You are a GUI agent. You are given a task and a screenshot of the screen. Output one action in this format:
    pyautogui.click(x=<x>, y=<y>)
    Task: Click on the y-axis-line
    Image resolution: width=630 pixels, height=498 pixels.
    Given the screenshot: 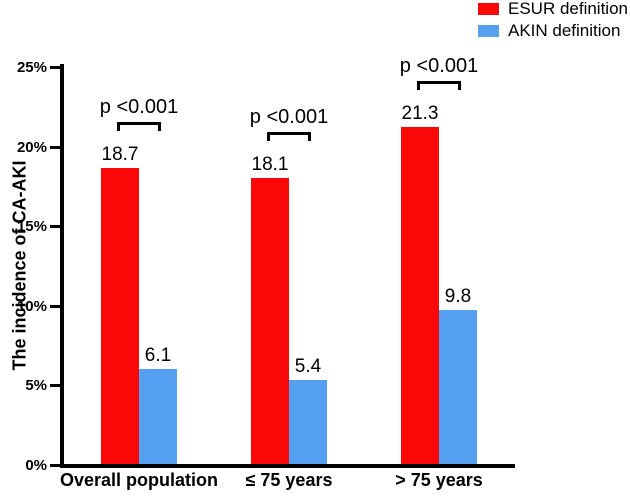 What is the action you would take?
    pyautogui.click(x=62, y=266)
    